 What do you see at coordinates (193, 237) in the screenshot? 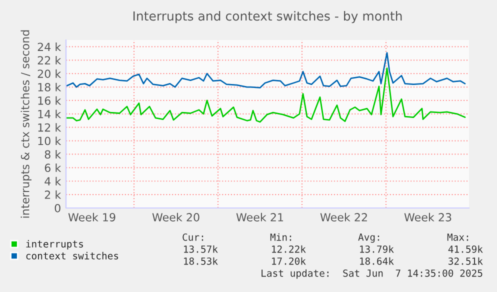
I see `text: Cur:` at bounding box center [193, 237].